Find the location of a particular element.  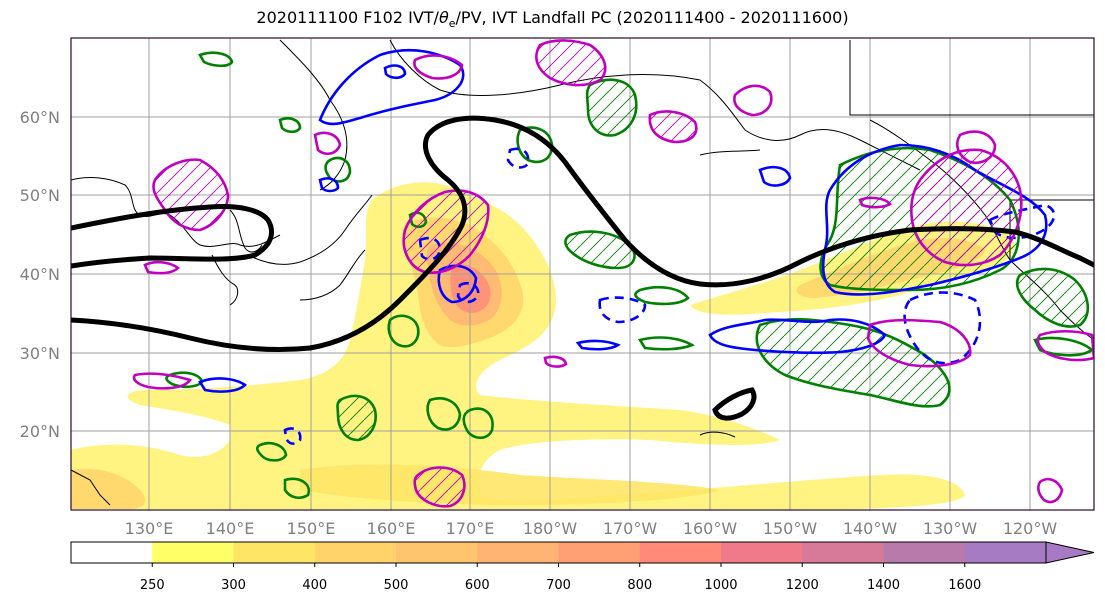

lon-label-150e: 150°E is located at coordinates (311, 528).